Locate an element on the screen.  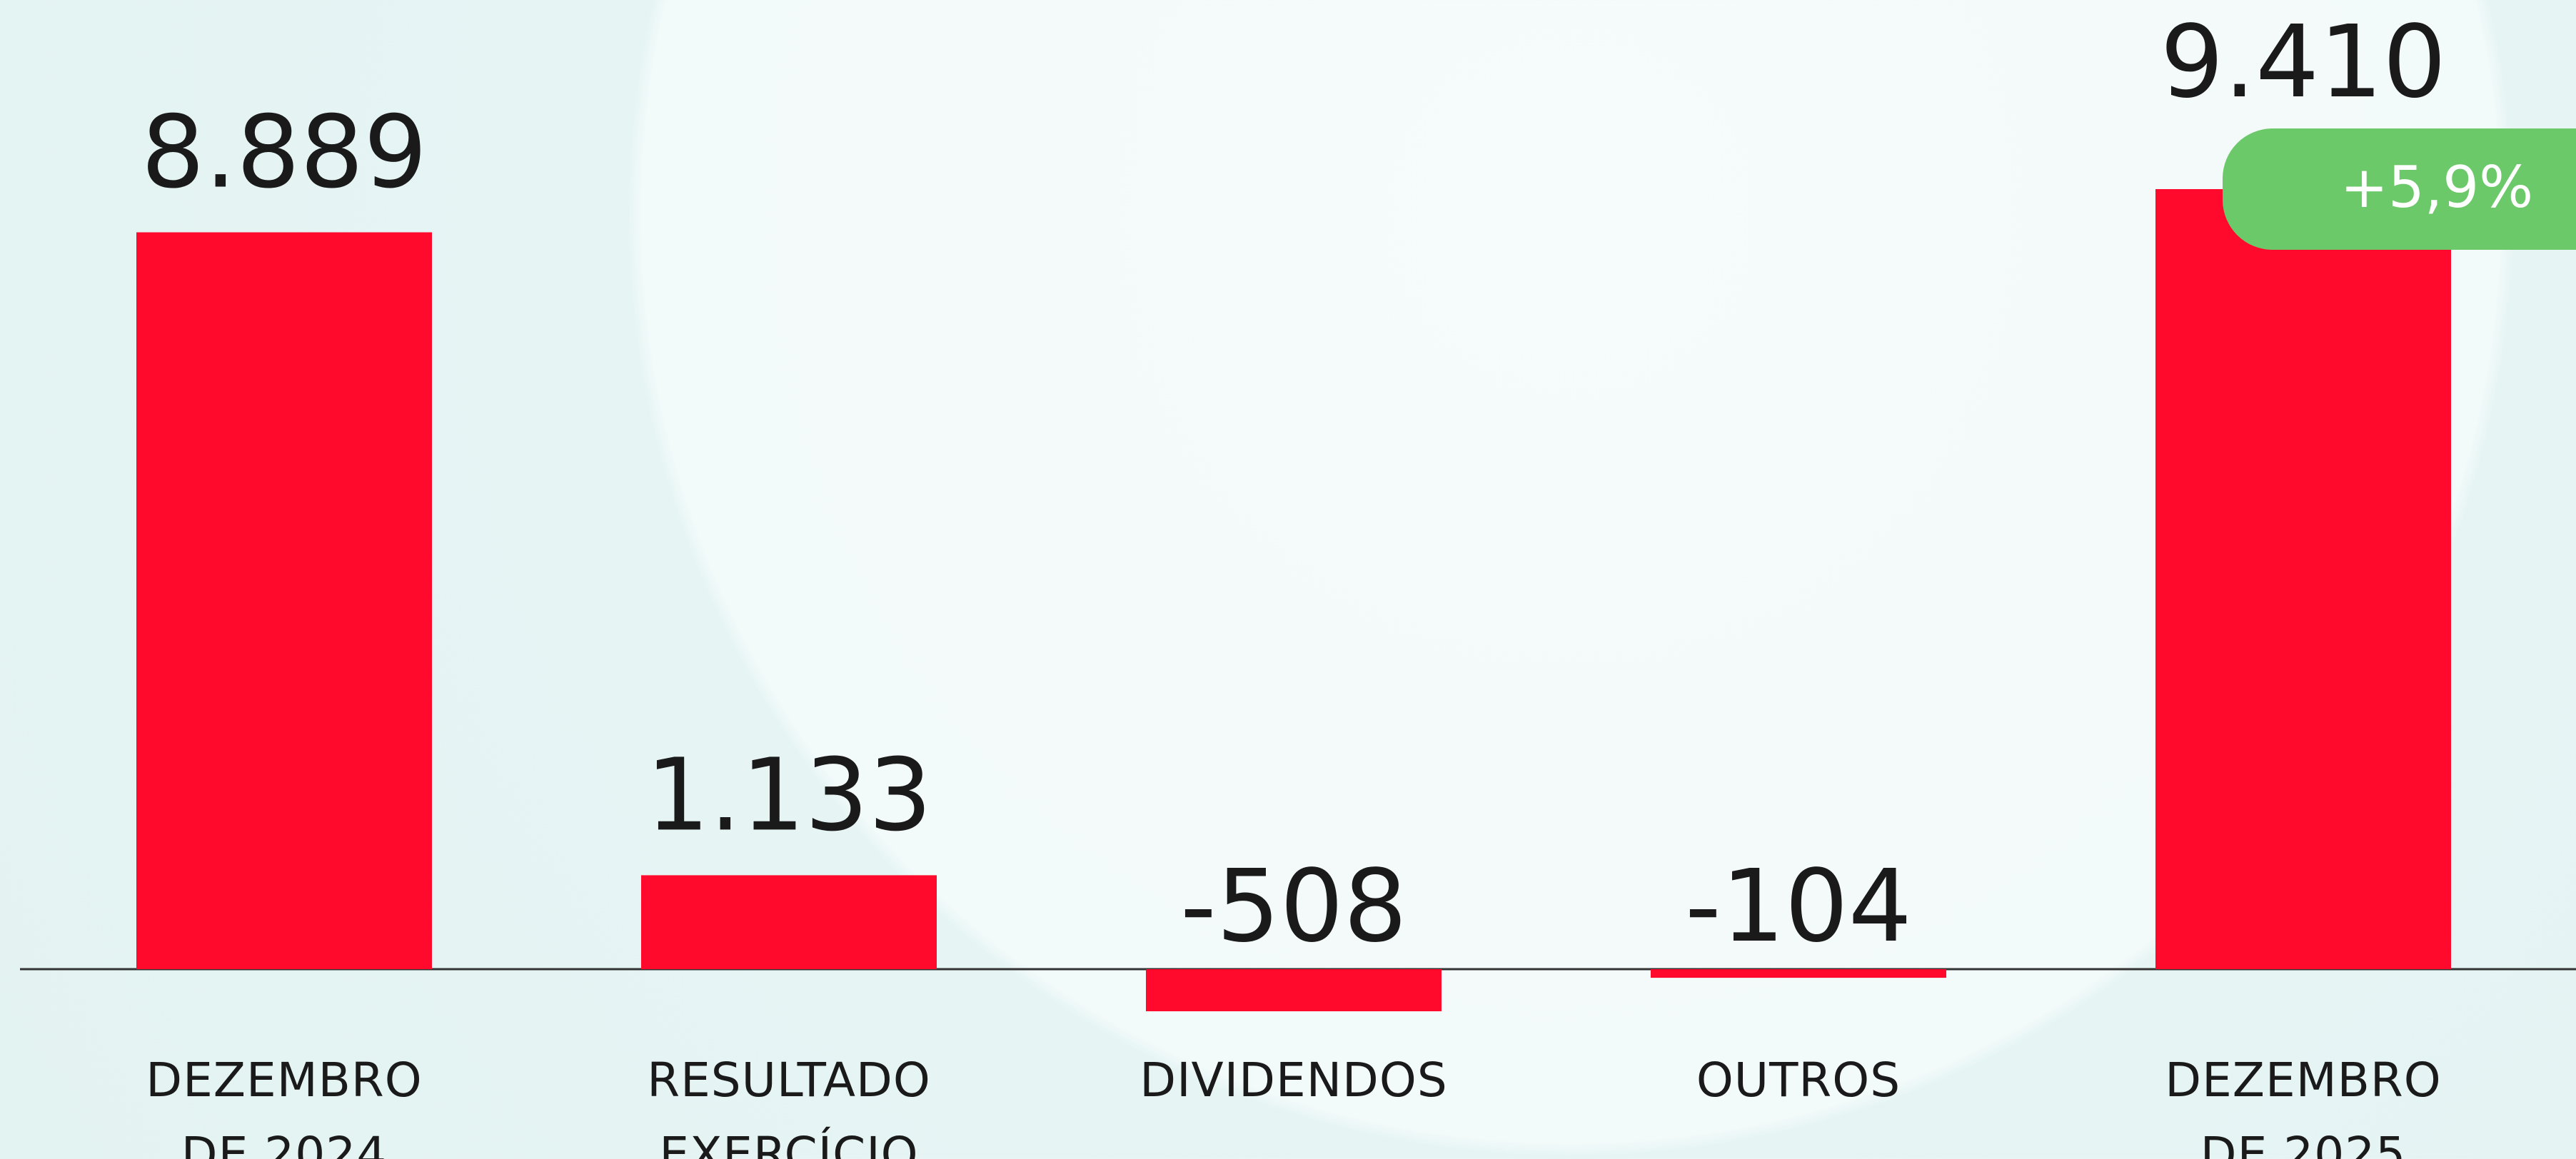
value-label: 1.133 is located at coordinates (789, 796).